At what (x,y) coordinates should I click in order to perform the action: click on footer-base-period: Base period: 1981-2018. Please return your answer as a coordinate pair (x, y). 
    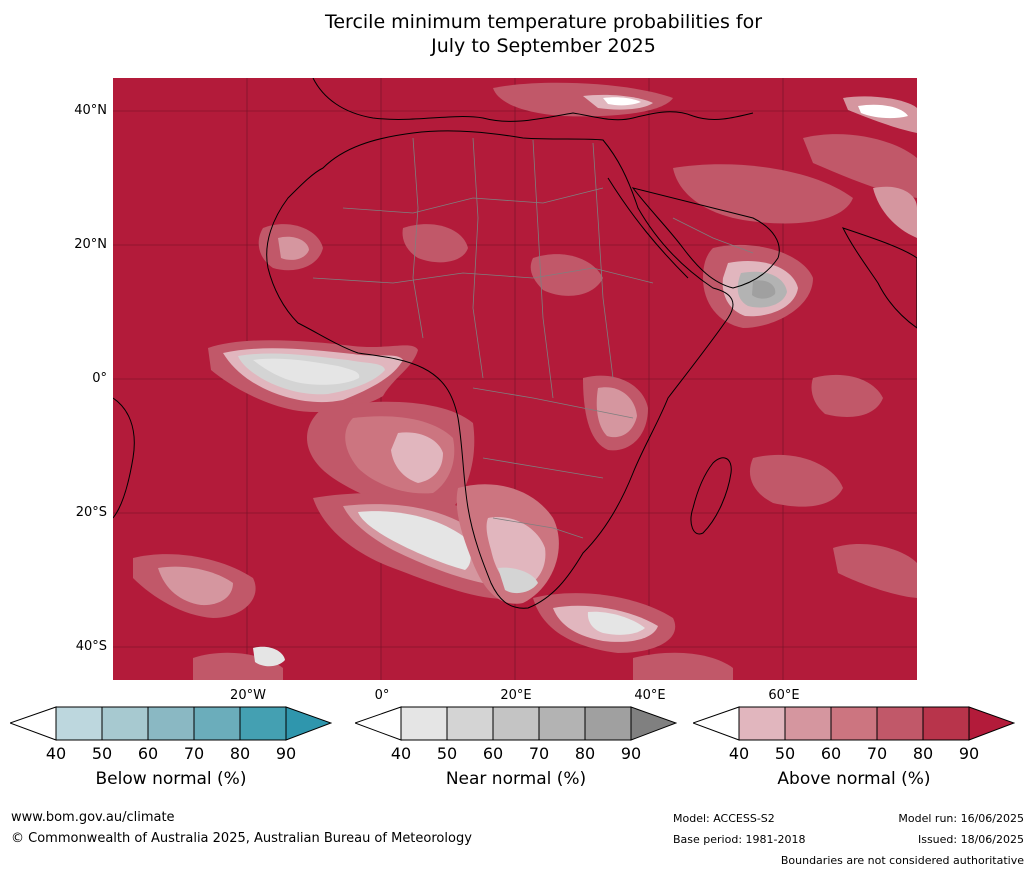
    Looking at the image, I should click on (739, 839).